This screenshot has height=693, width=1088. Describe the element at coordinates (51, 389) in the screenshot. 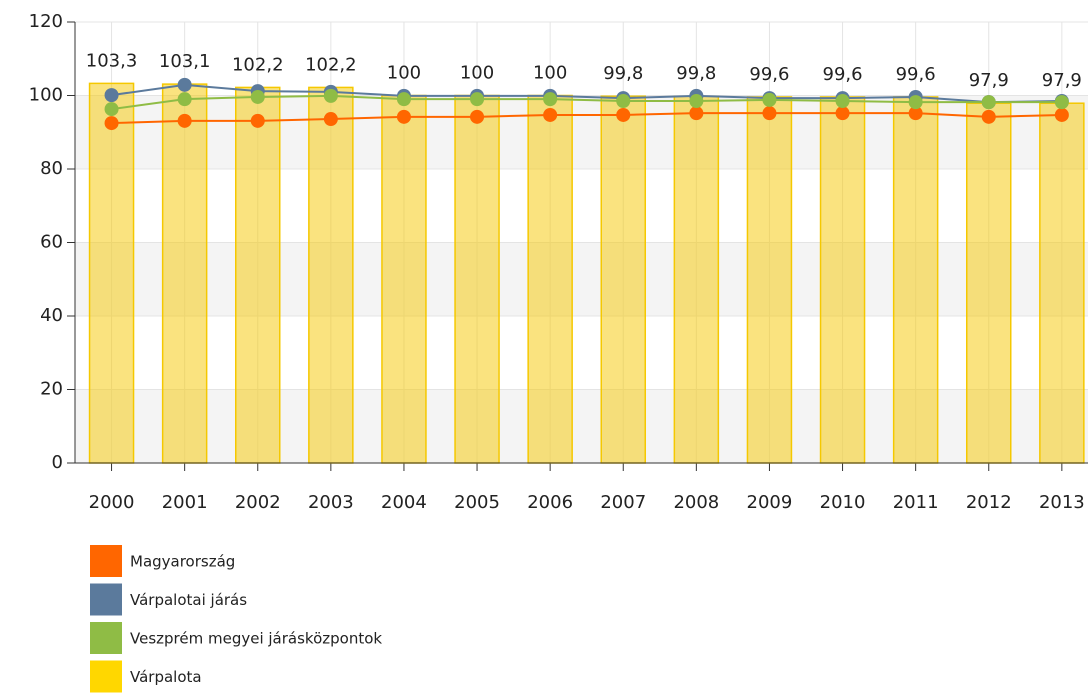

I see `y-tick-label: 20` at that location.